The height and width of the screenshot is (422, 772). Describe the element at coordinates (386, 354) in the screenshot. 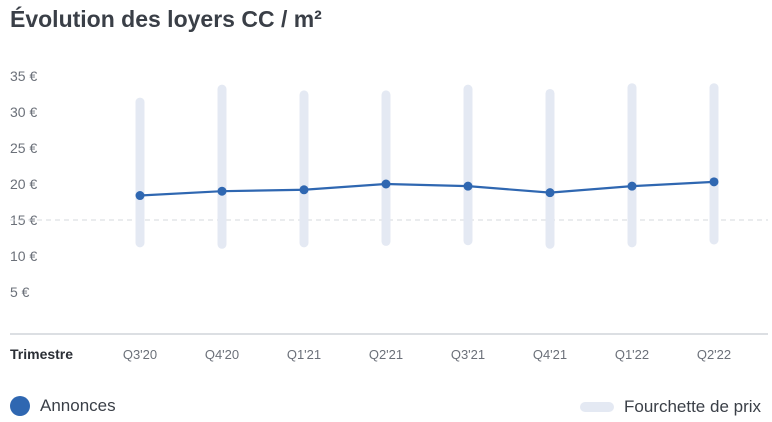

I see `x-tick-label: Q2'21` at that location.